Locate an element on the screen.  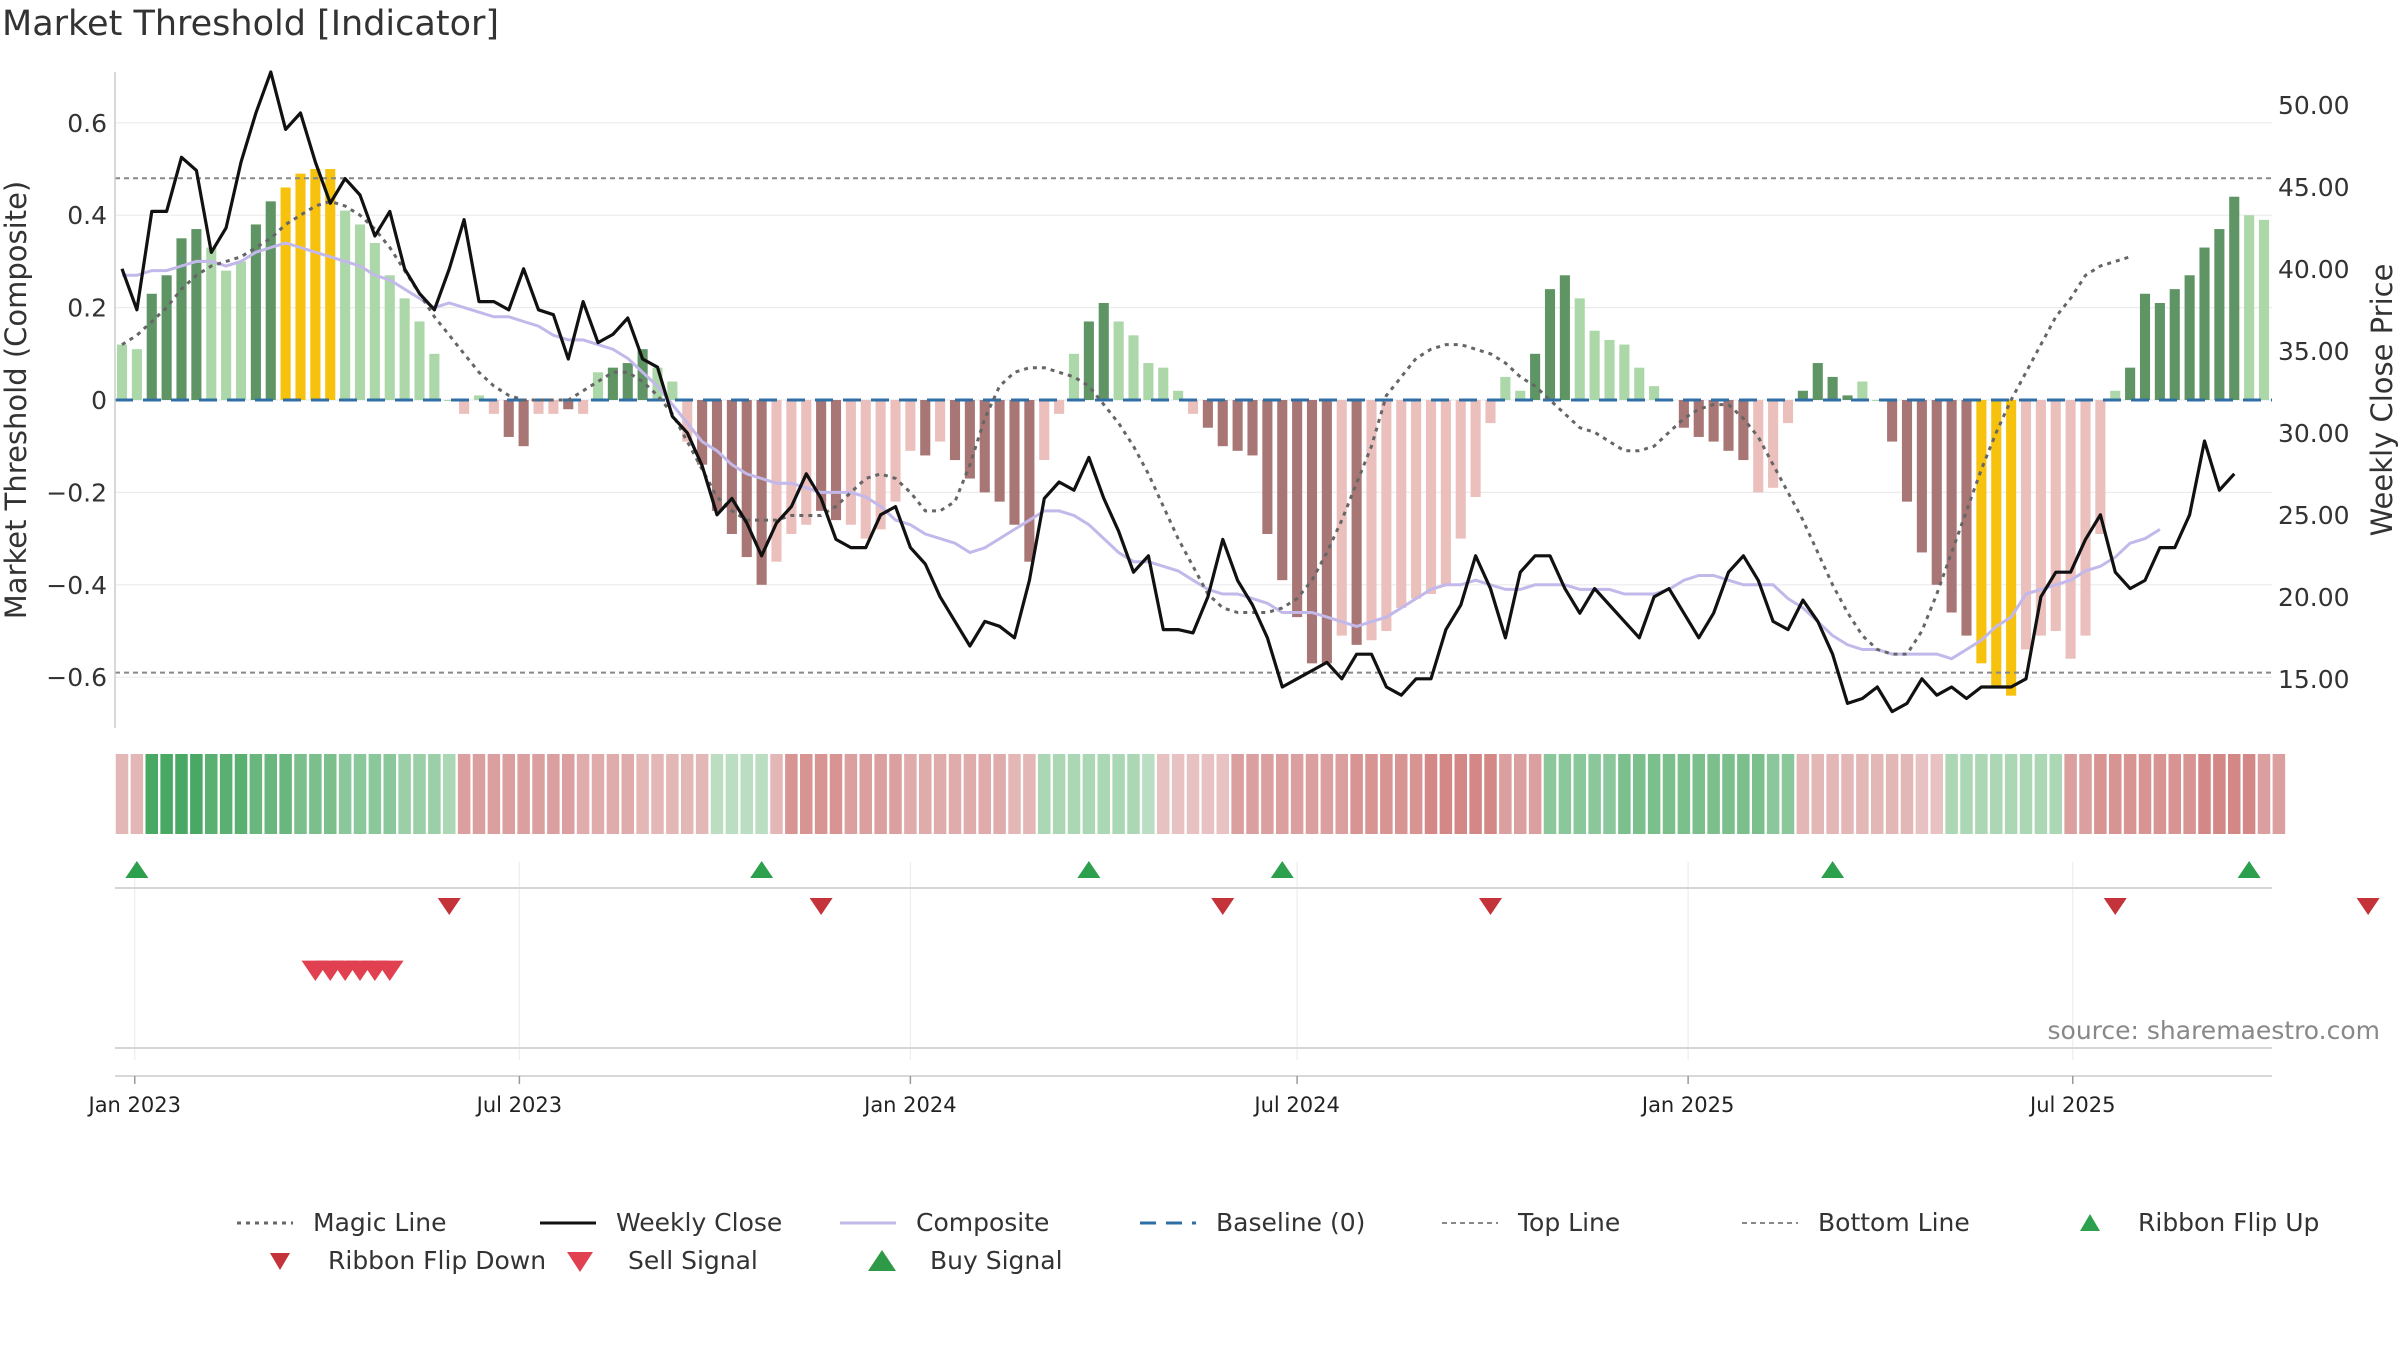
right-tick-label: 30.00 is located at coordinates (2314, 433).